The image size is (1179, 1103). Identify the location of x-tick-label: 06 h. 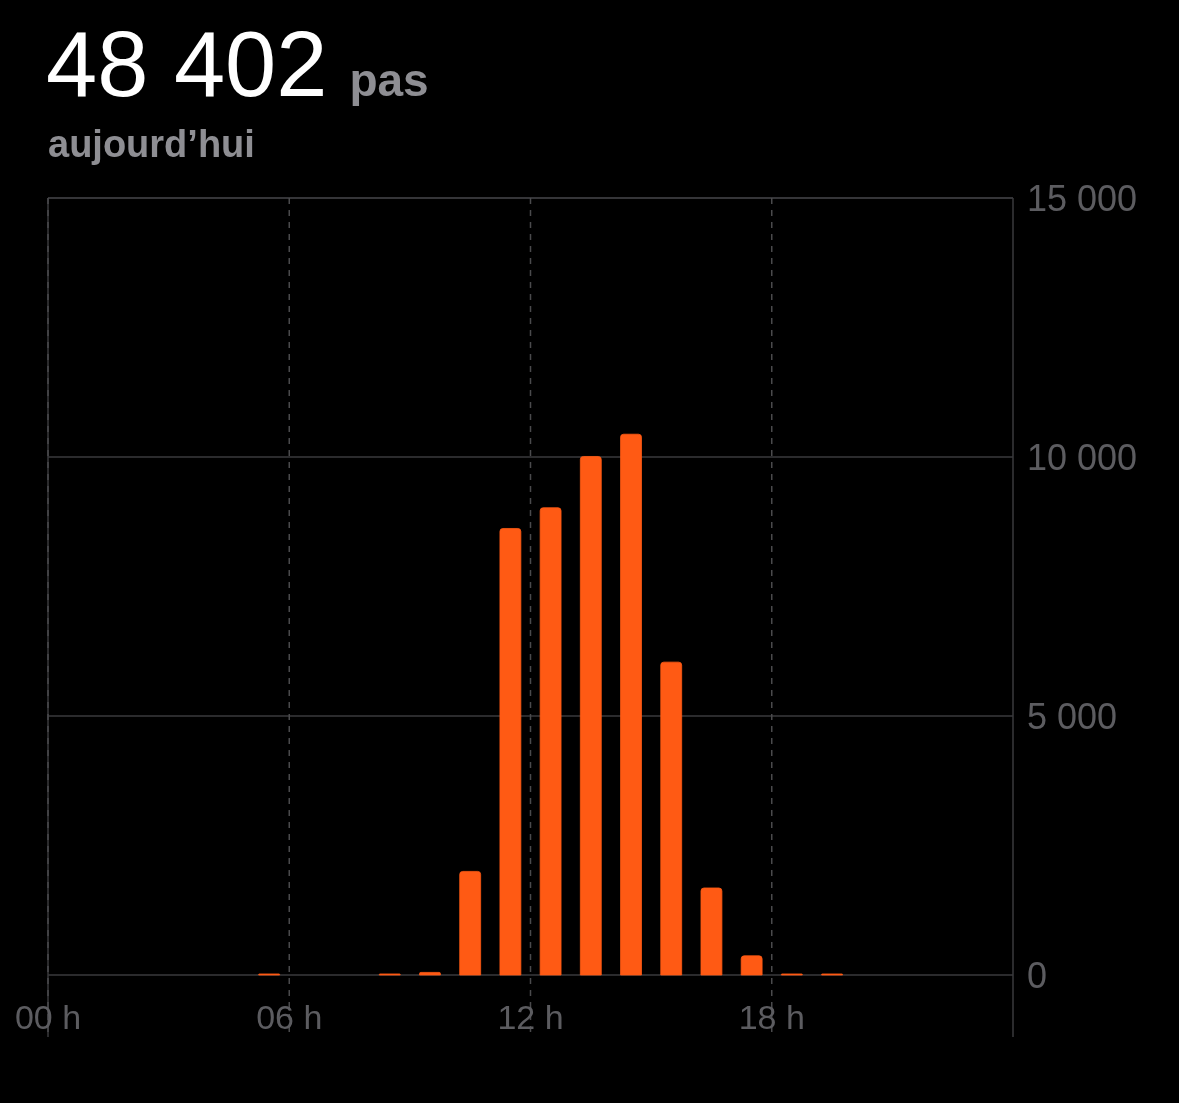
(289, 1017).